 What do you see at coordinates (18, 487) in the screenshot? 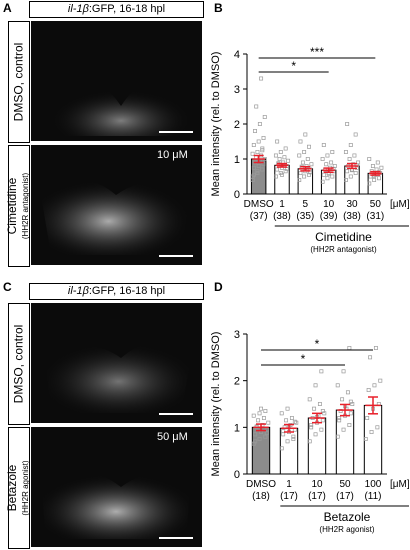
I see `row-label-text: Betazole (HH2R agonist)` at bounding box center [18, 487].